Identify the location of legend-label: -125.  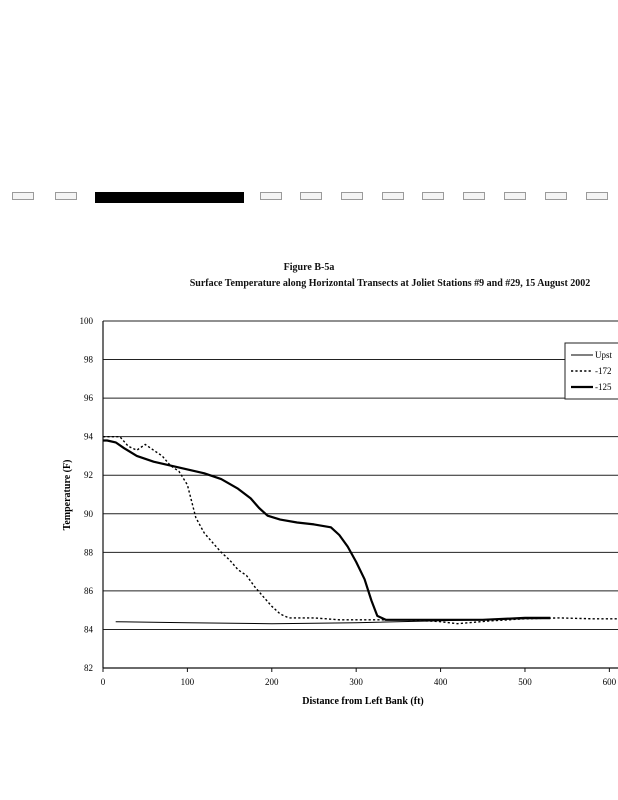
(603, 387).